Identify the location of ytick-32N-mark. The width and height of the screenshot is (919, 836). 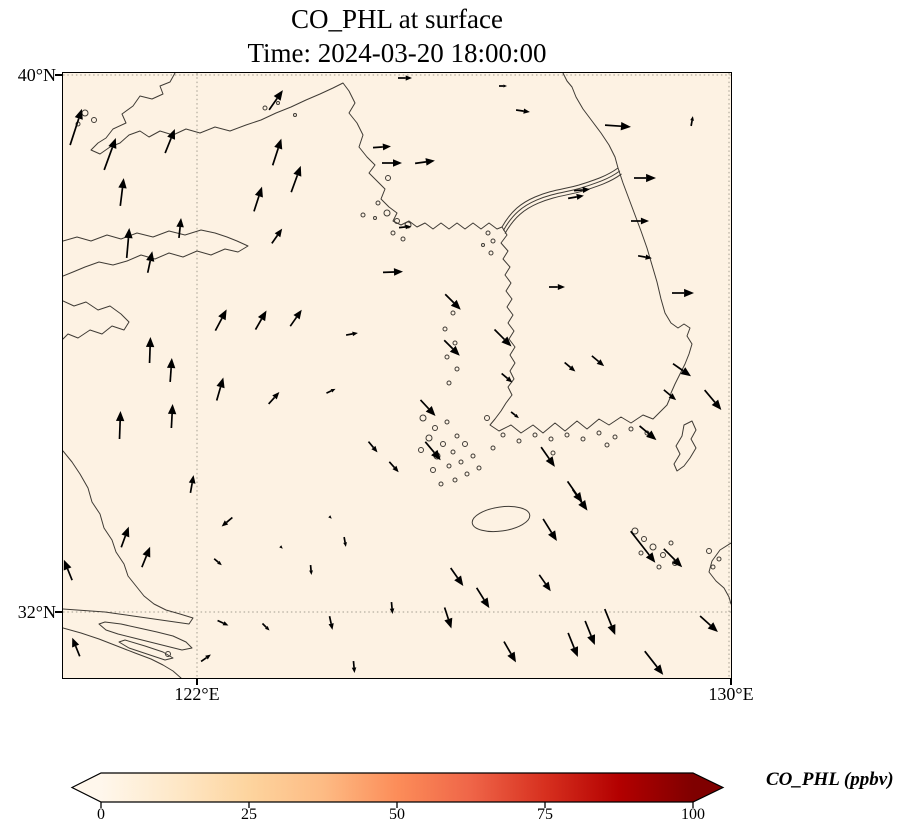
(59, 612).